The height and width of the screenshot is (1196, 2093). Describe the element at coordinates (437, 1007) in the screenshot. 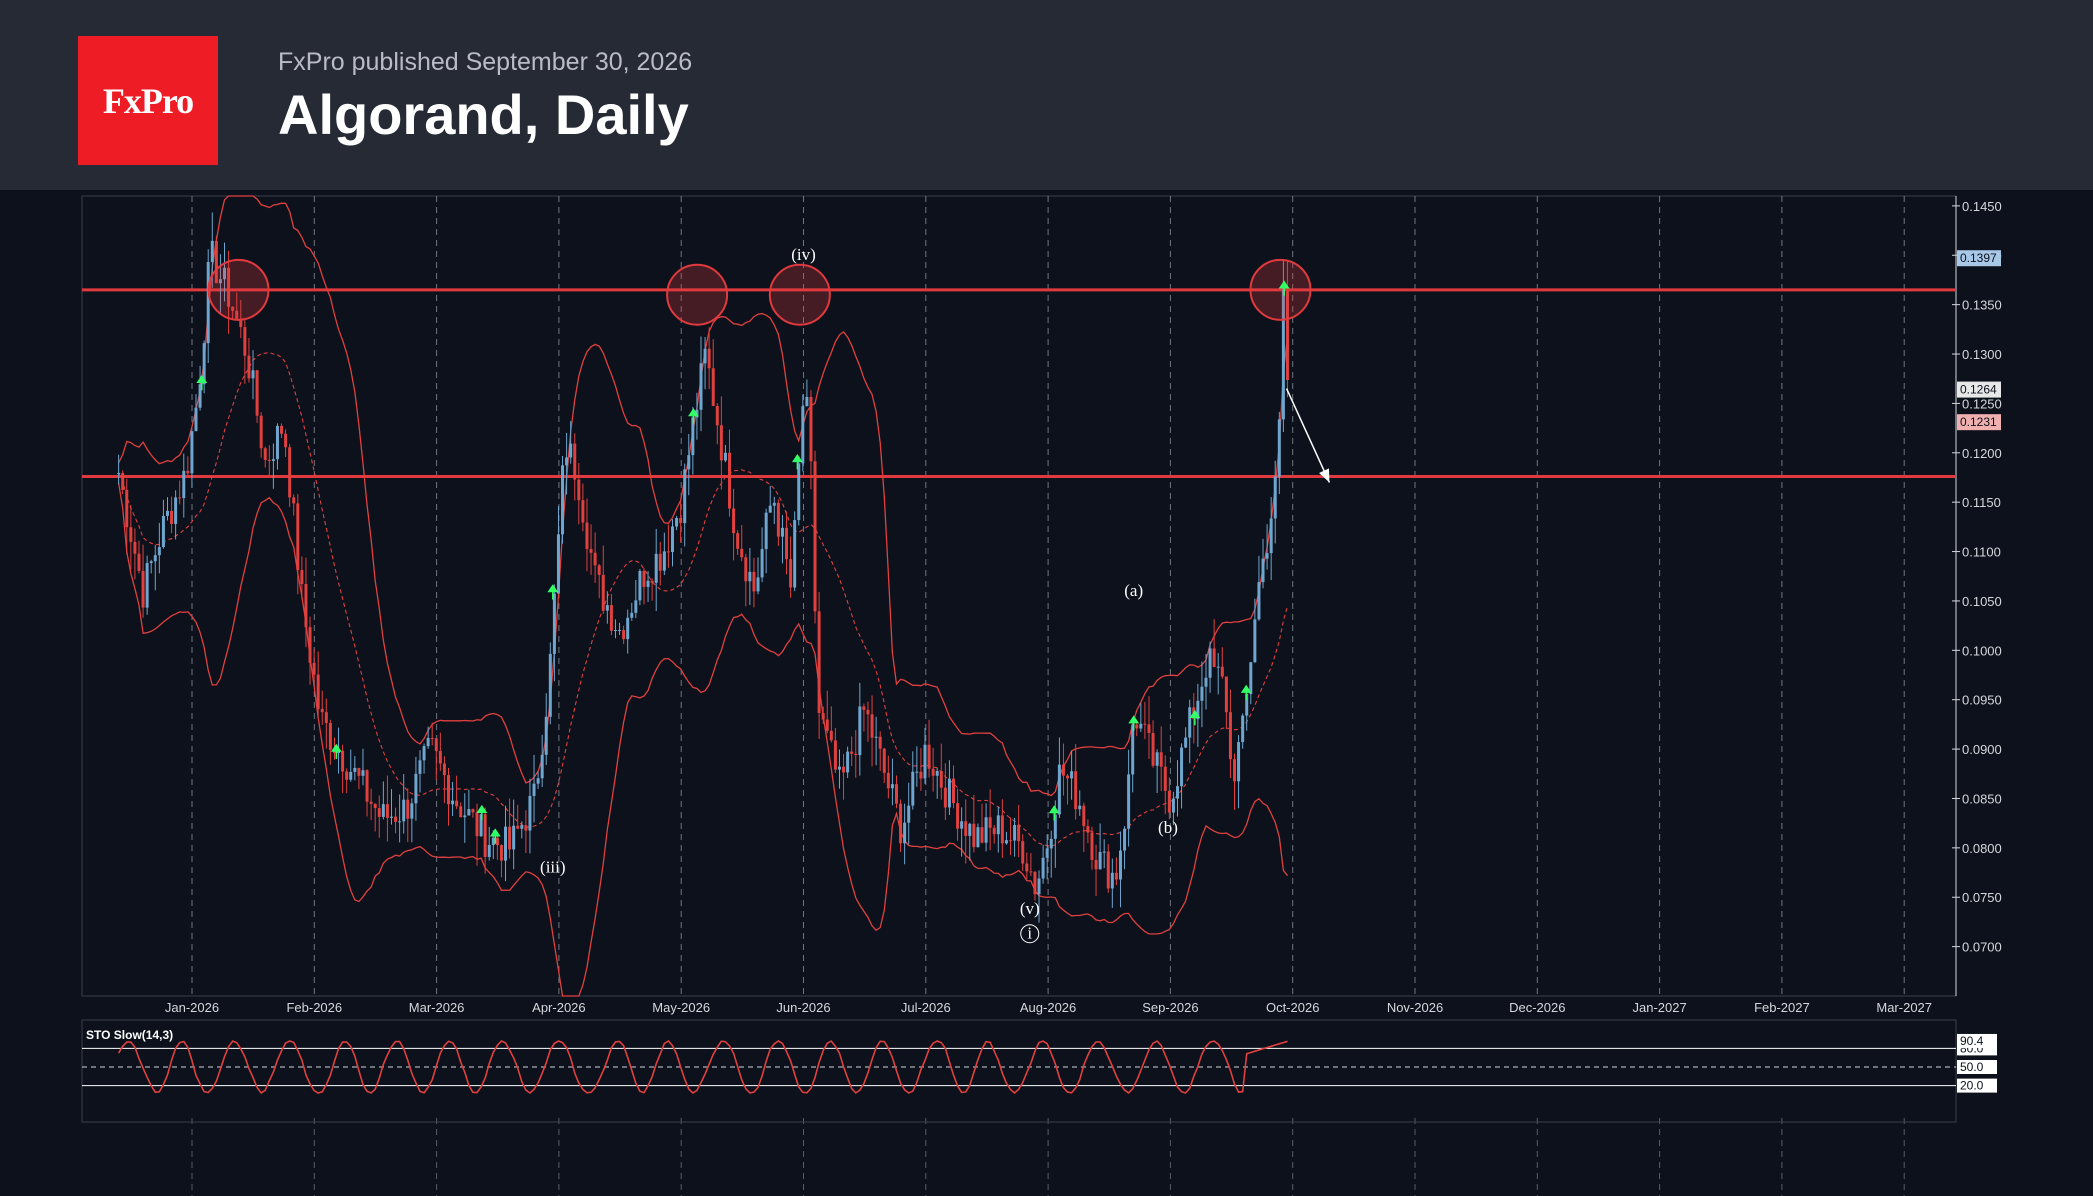

I see `x-tick-label: Mar-2026` at that location.